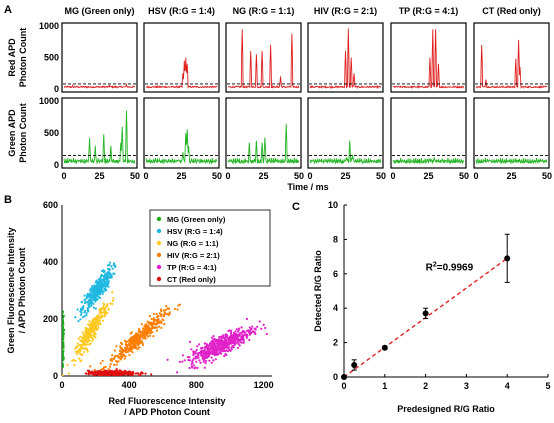 The width and height of the screenshot is (554, 423). Describe the element at coordinates (466, 386) in the screenshot. I see `x-tick-label: 3` at that location.